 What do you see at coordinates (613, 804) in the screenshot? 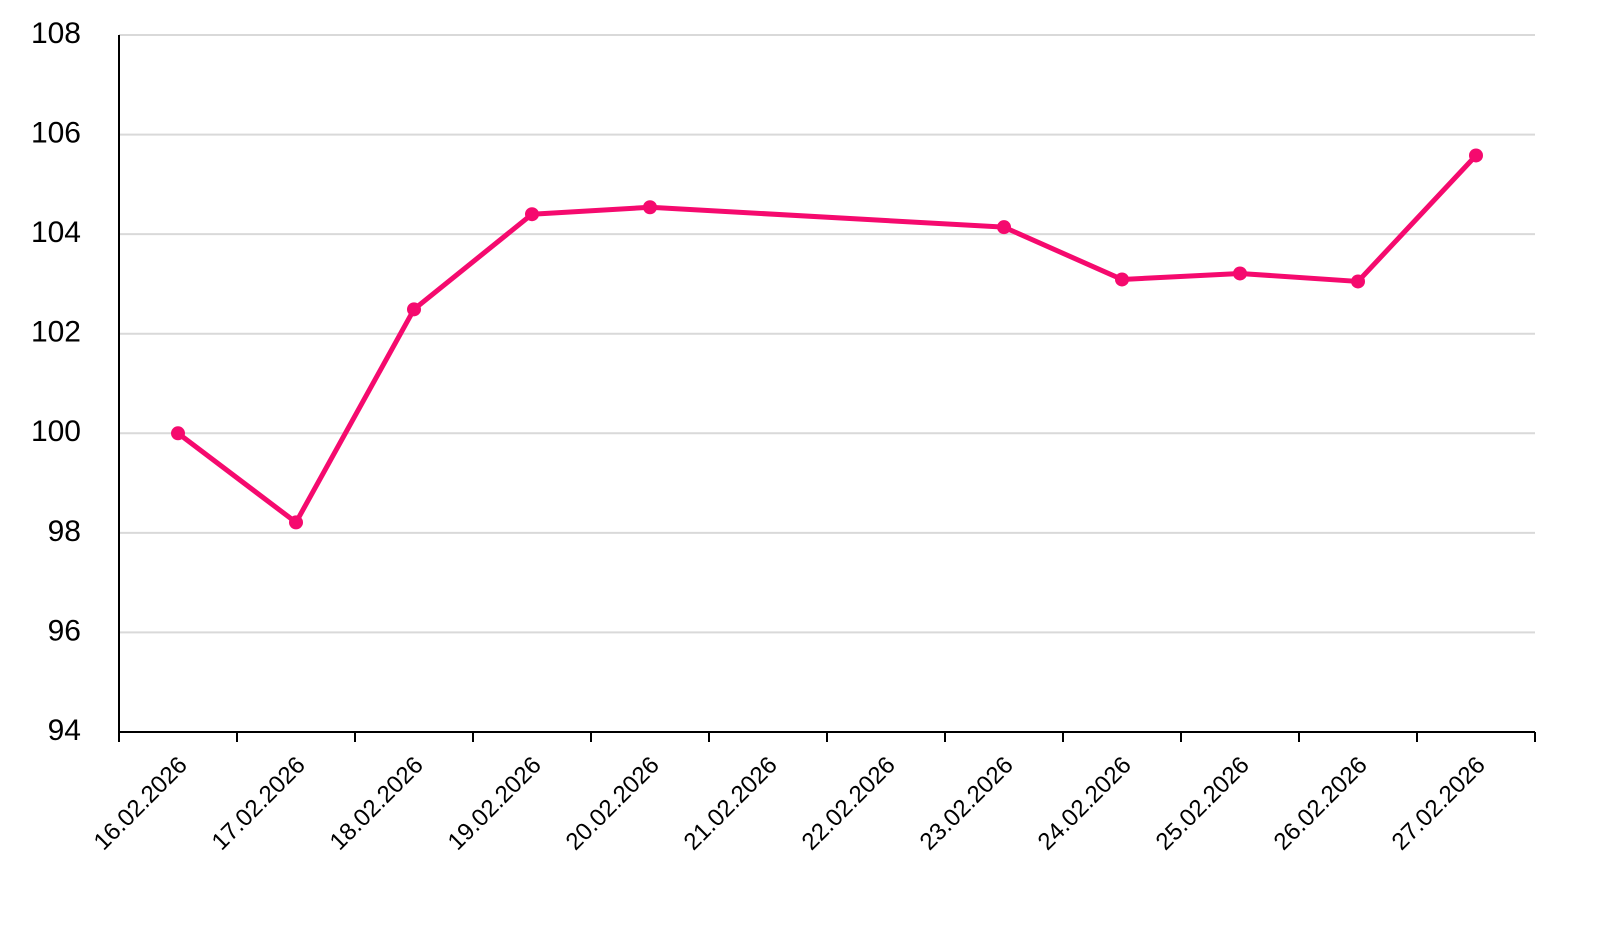
I see `x-tick-label: 20.02.2026` at bounding box center [613, 804].